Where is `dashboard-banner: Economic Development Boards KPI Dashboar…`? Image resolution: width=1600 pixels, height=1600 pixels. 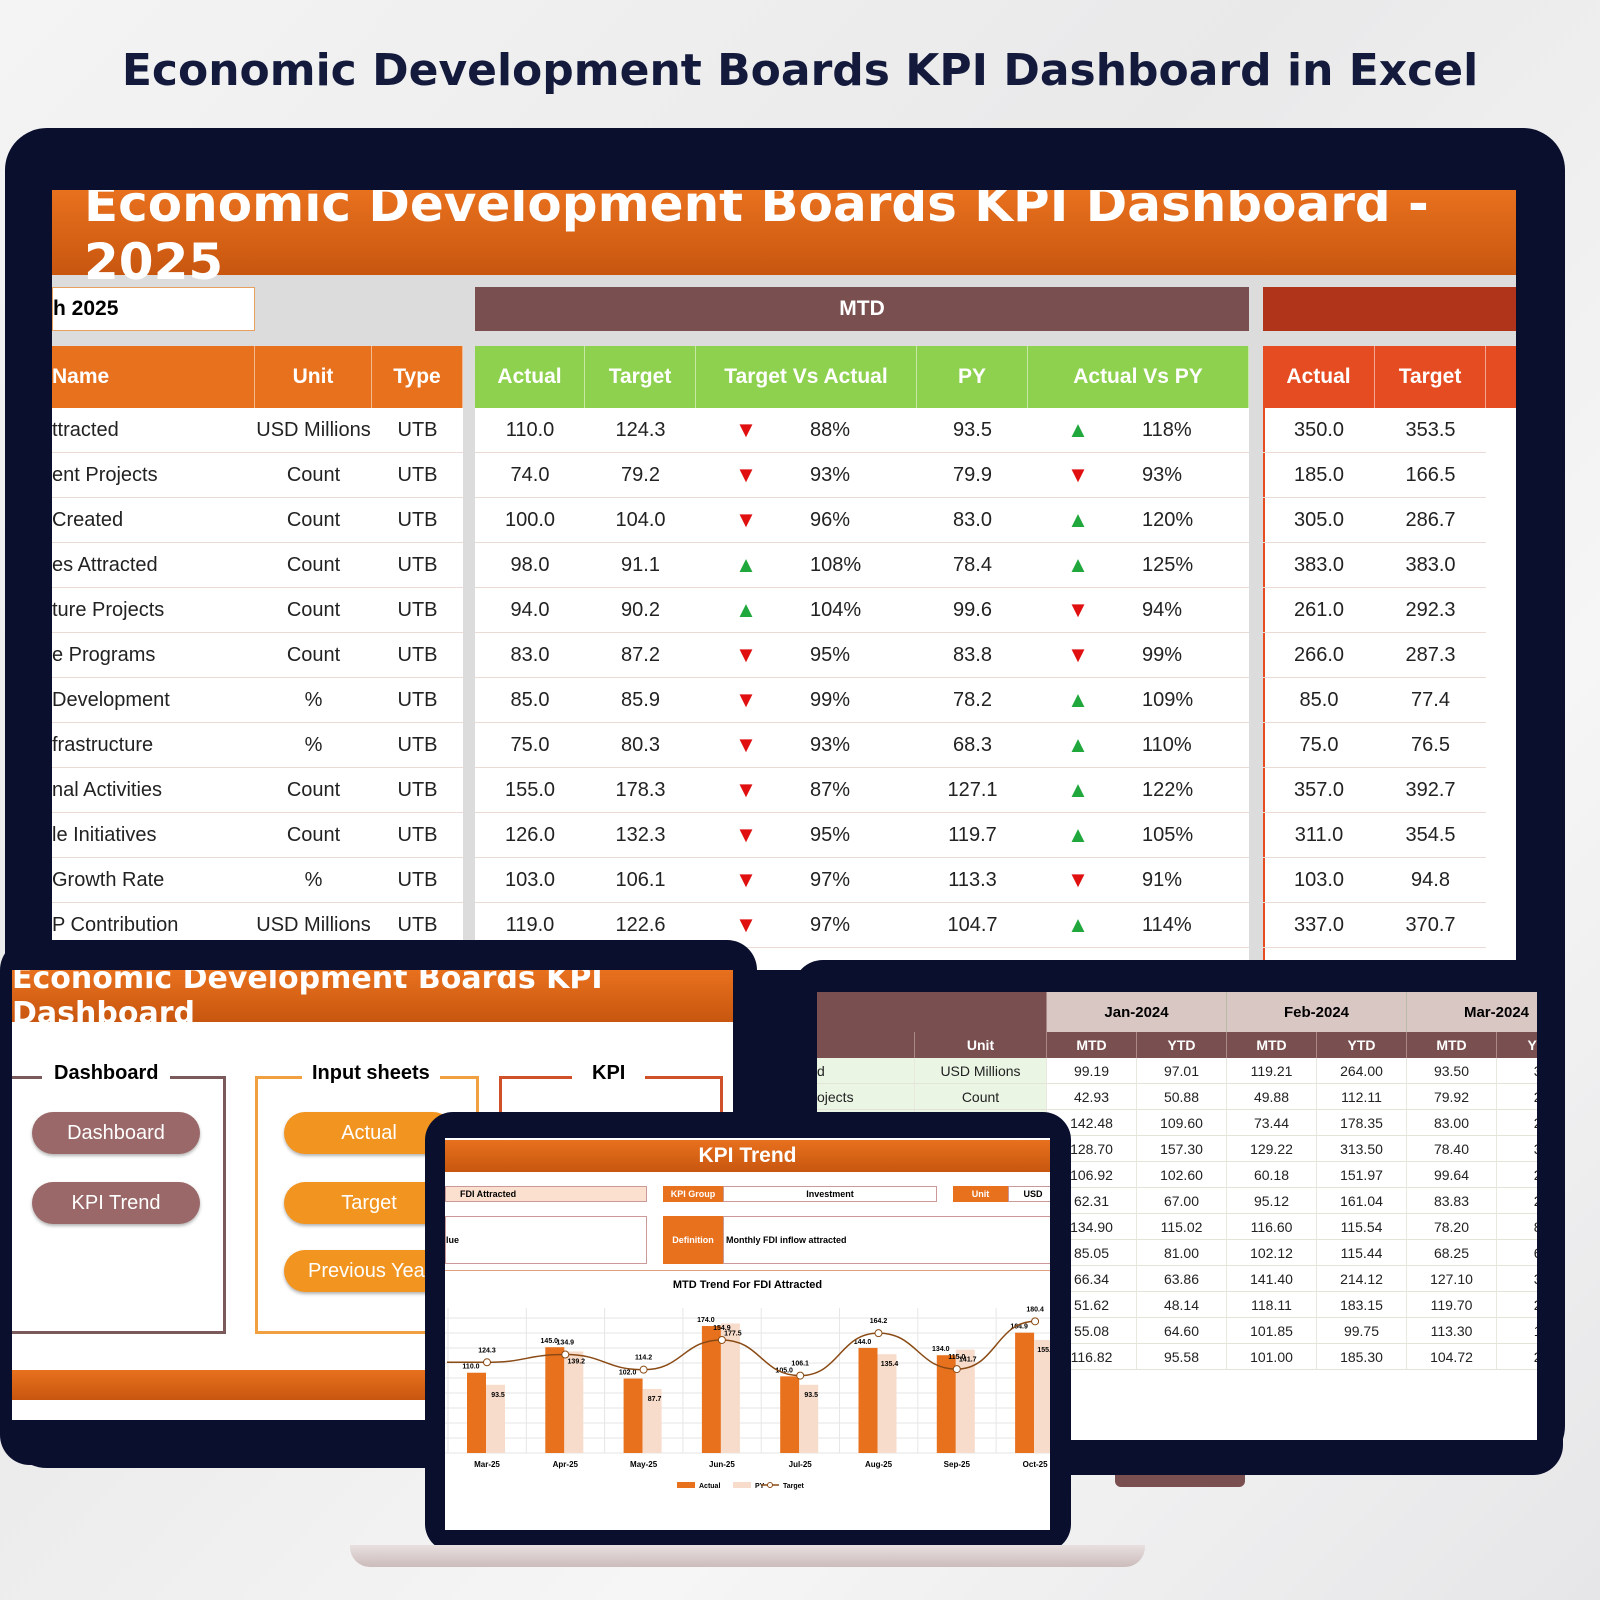
dashboard-banner: Economic Development Boards KPI Dashboar… is located at coordinates (784, 240).